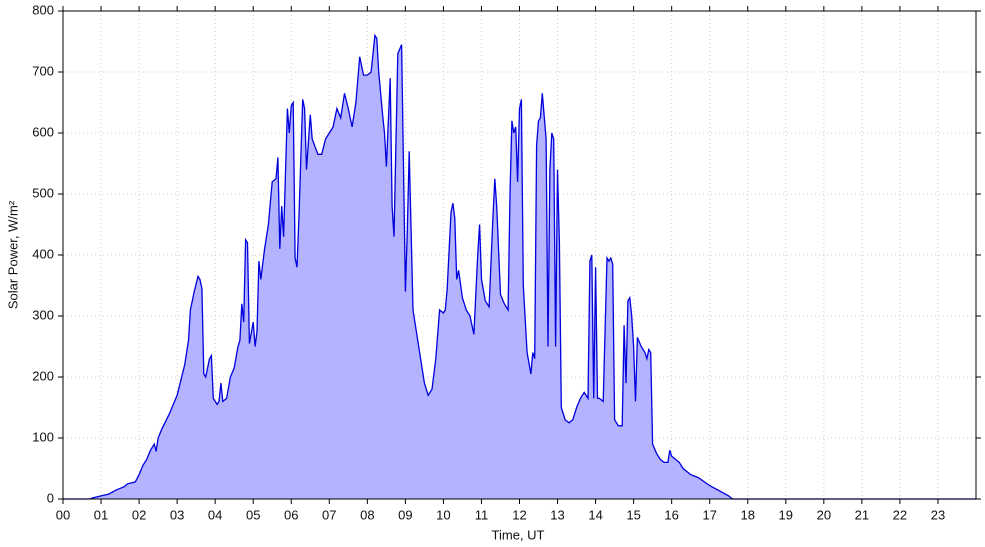 This screenshot has width=985, height=547. What do you see at coordinates (43, 436) in the screenshot?
I see `y-tick-label: 100` at bounding box center [43, 436].